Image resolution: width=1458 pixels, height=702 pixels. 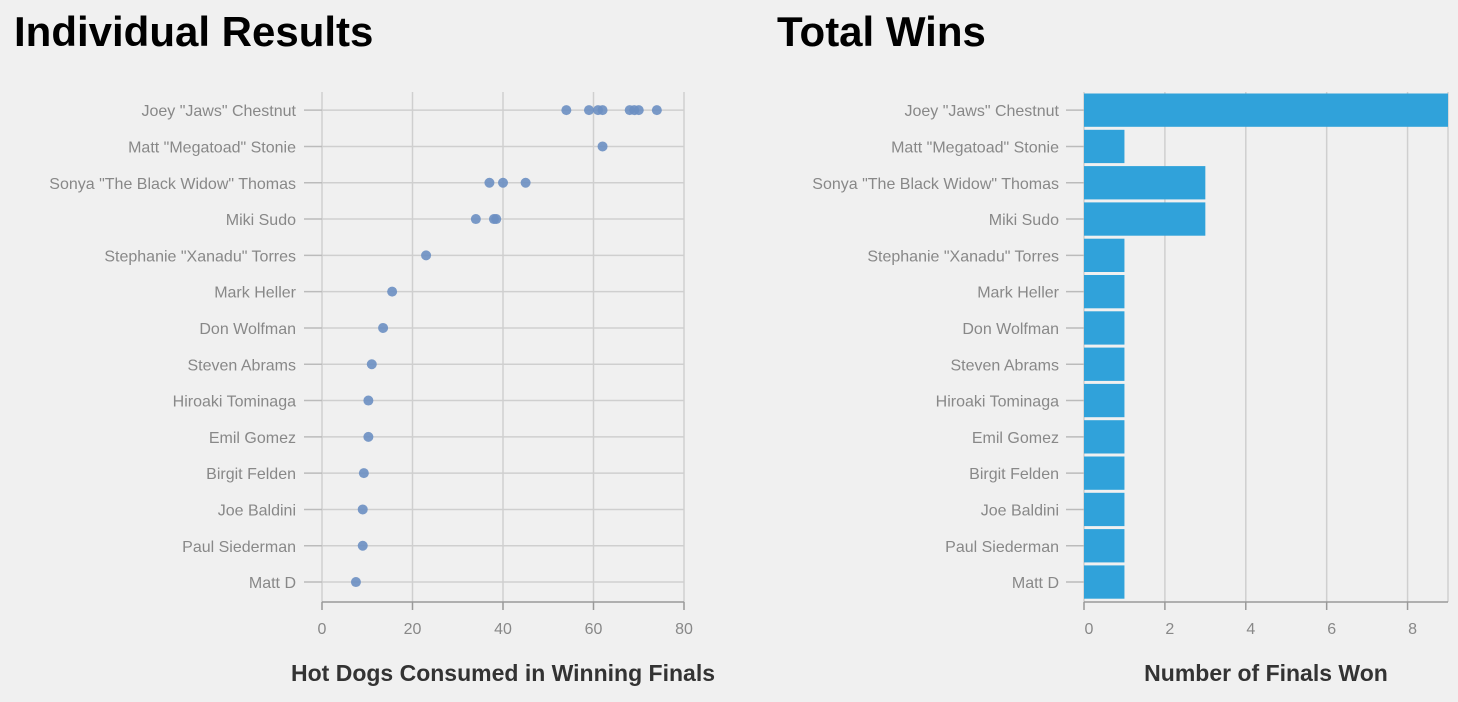 I want to click on total-wins-category-label: Miki Sudo, so click(x=1024, y=220).